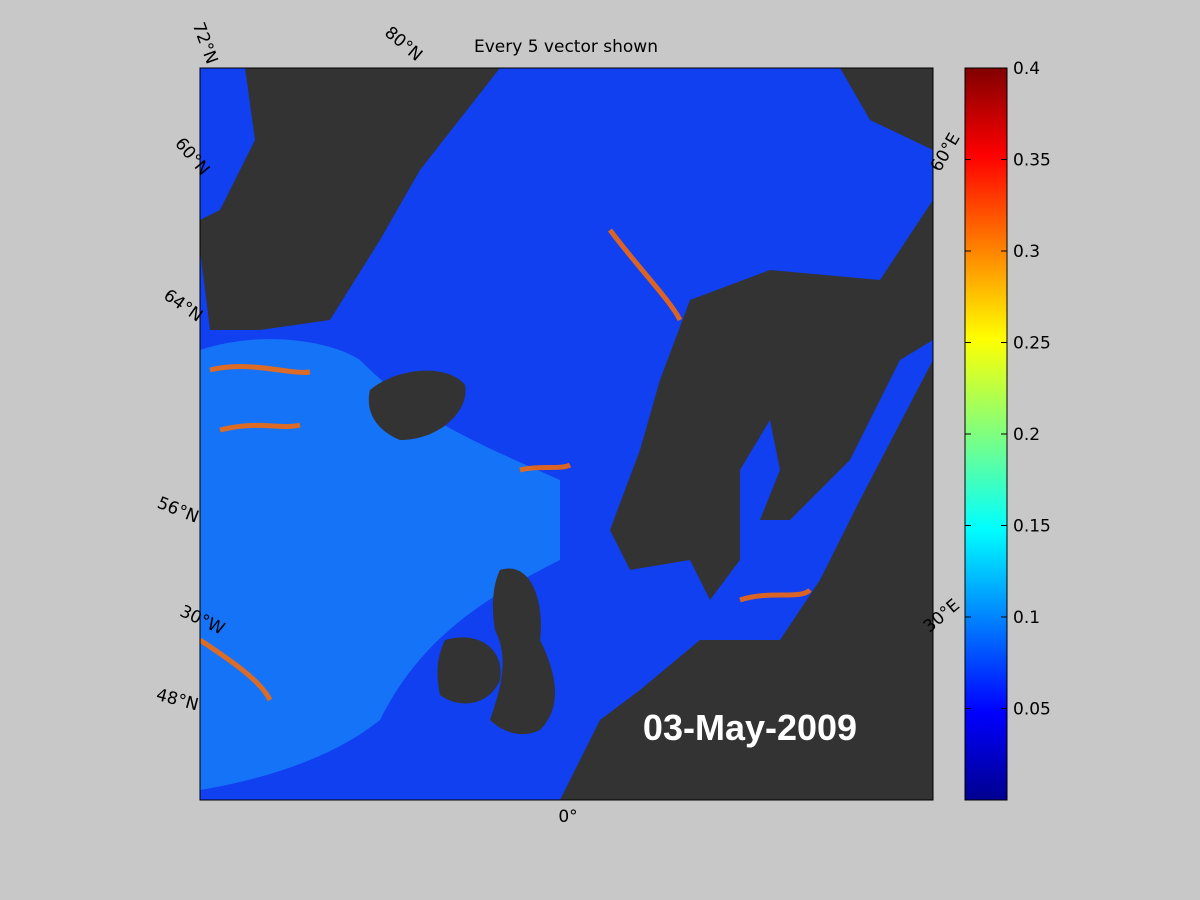  What do you see at coordinates (986, 434) in the screenshot?
I see `colorbar` at bounding box center [986, 434].